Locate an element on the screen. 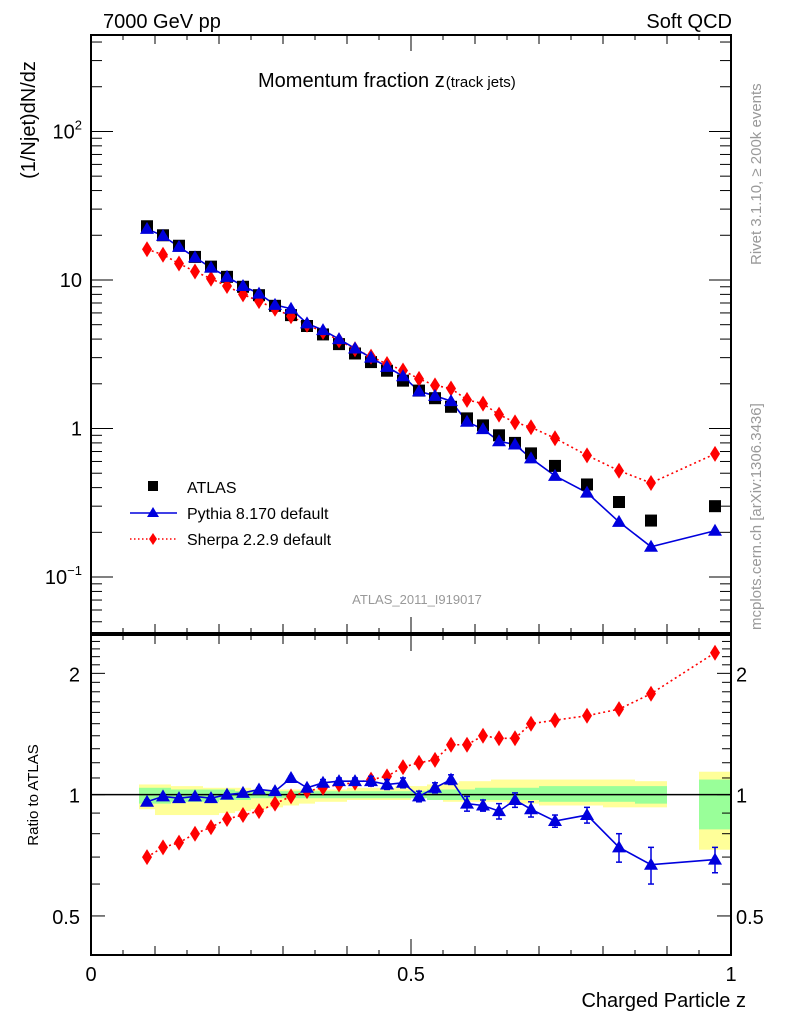 This screenshot has height=1024, width=786. chart-title-main: Momentum fraction z is located at coordinates (351, 81).